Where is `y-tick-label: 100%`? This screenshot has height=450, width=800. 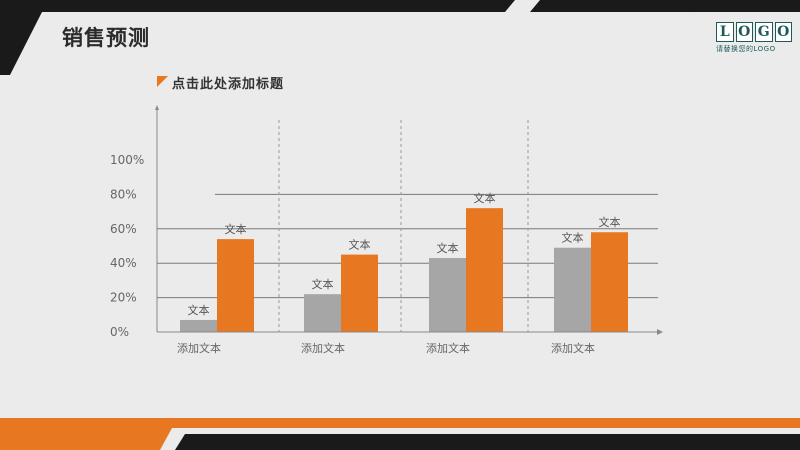 y-tick-label: 100% is located at coordinates (127, 160).